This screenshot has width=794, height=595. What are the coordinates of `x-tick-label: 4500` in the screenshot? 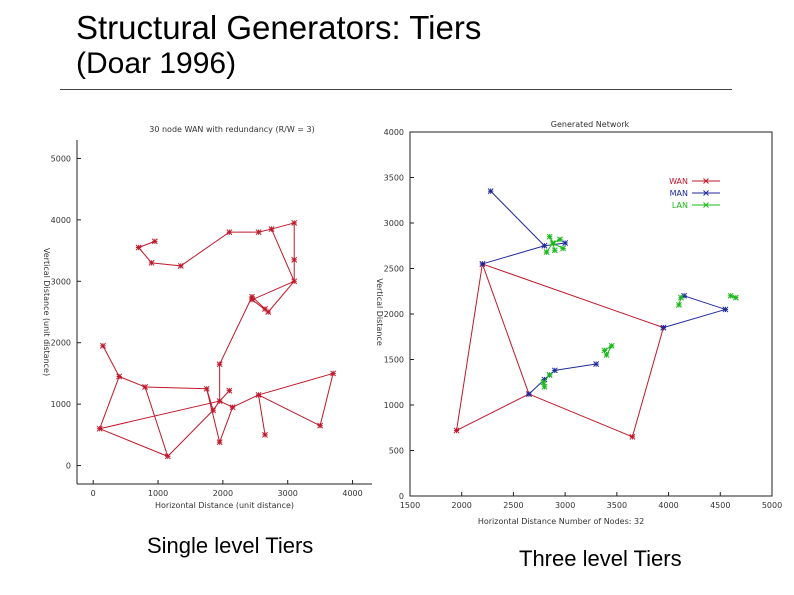 It's located at (720, 505).